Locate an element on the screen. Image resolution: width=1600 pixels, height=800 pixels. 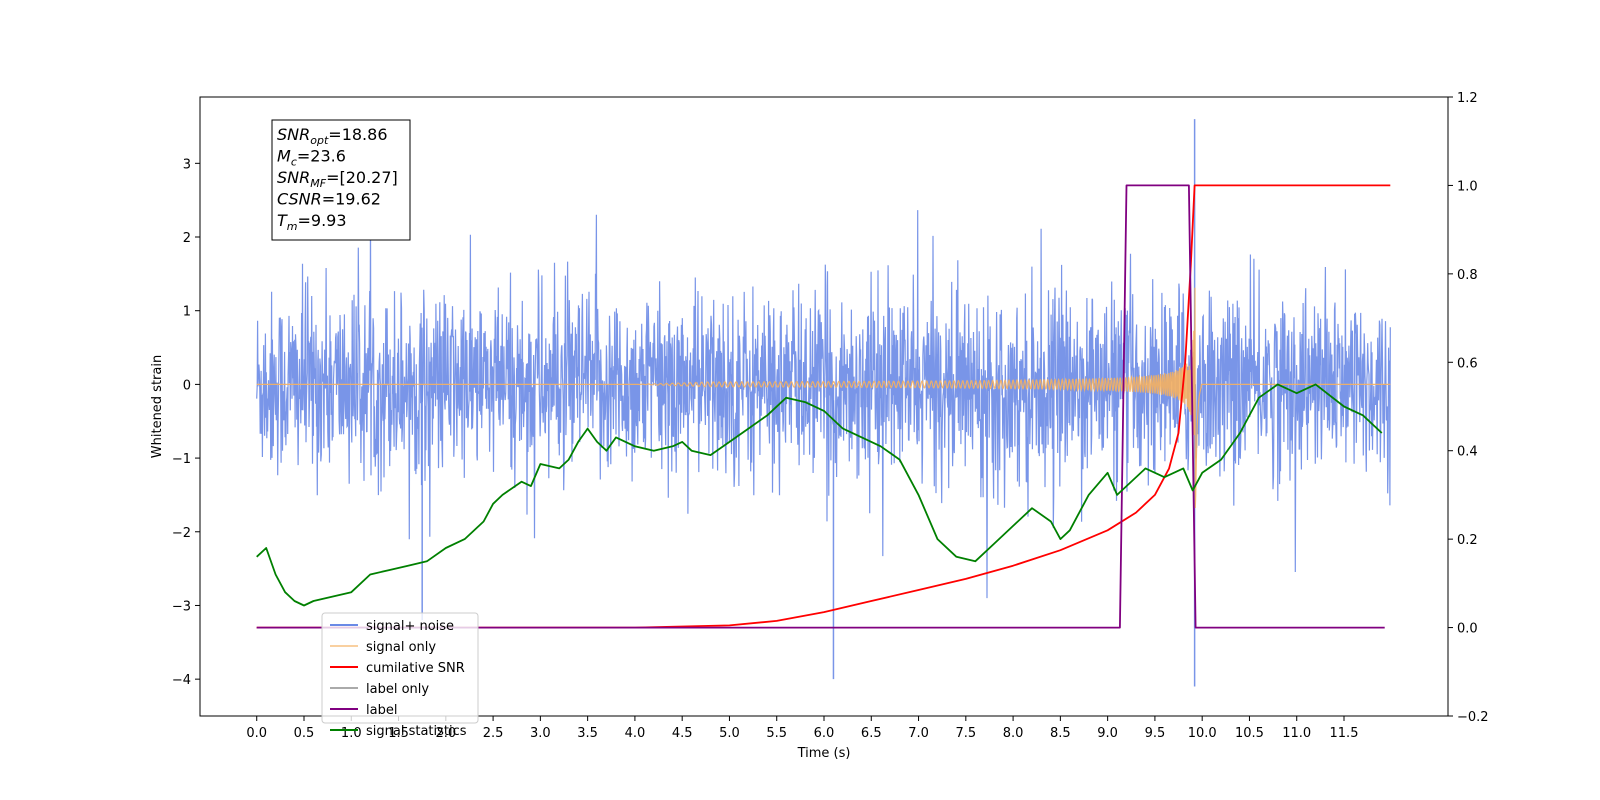
x-tick-label: 4.5 is located at coordinates (682, 733).